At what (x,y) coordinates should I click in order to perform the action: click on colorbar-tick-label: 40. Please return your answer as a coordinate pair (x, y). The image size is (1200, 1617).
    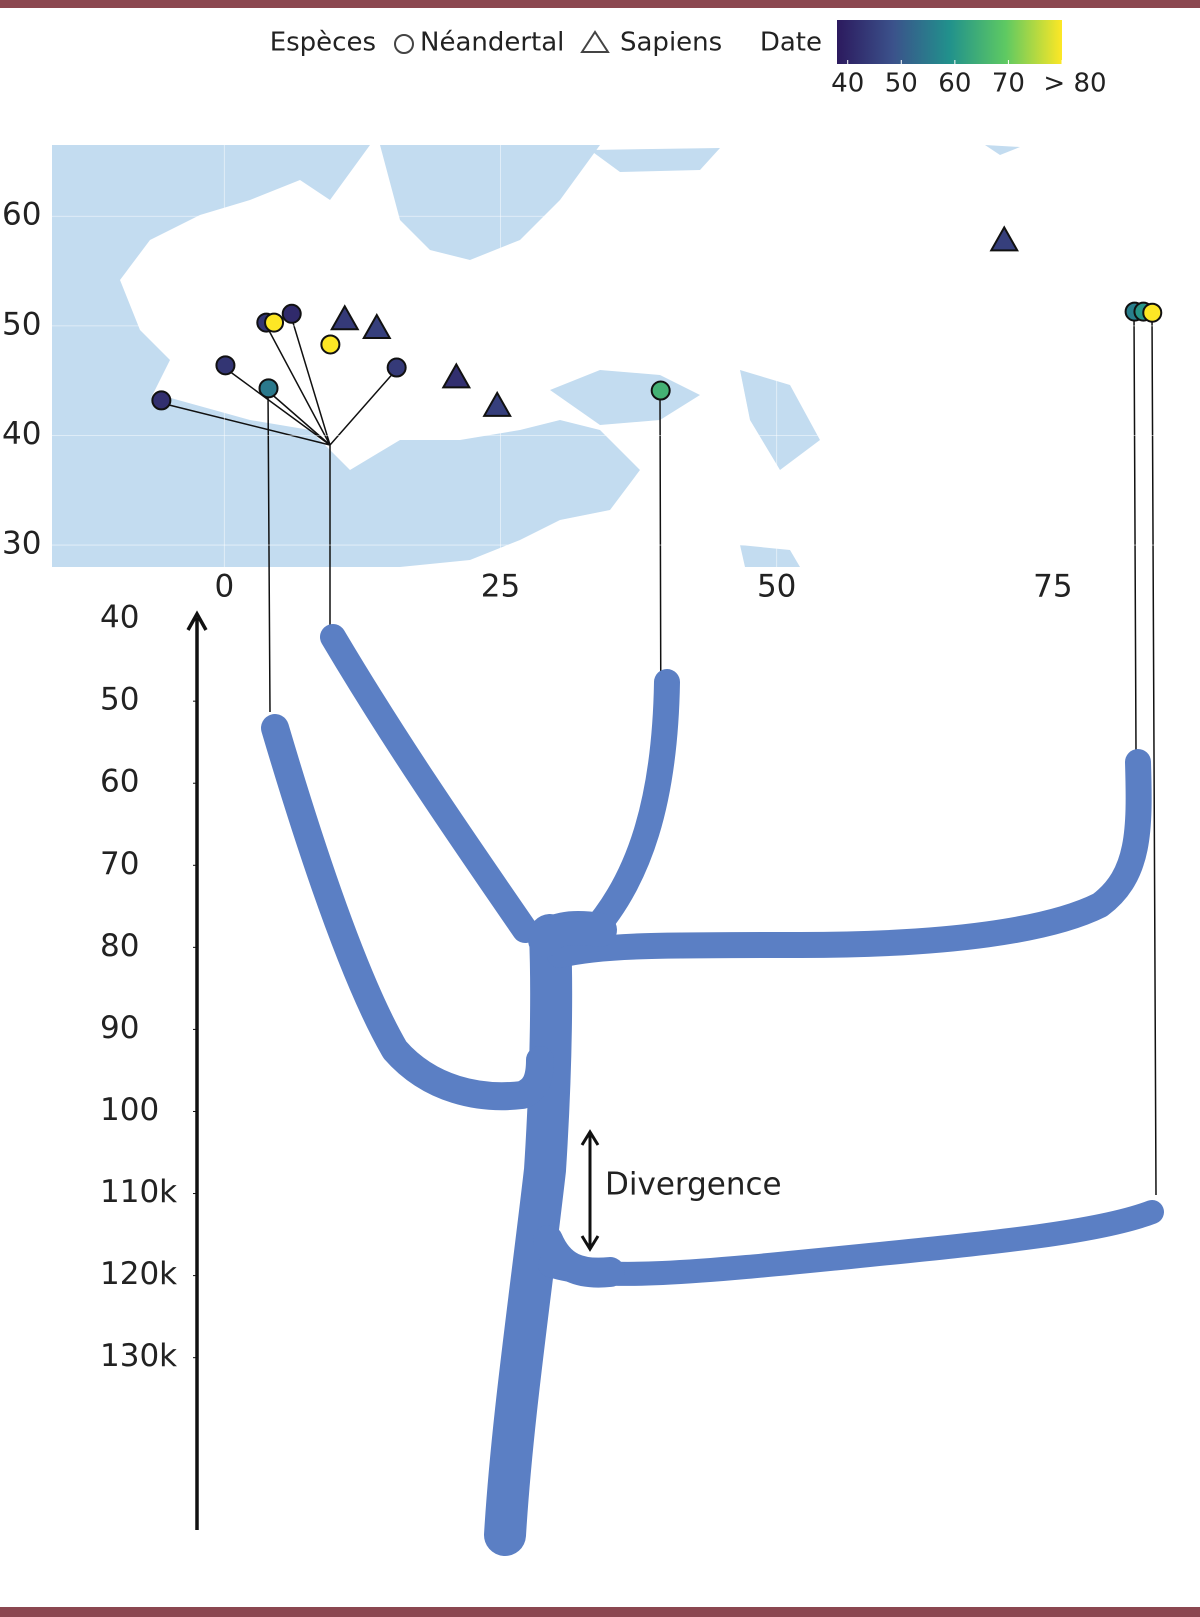
    Looking at the image, I should click on (847, 84).